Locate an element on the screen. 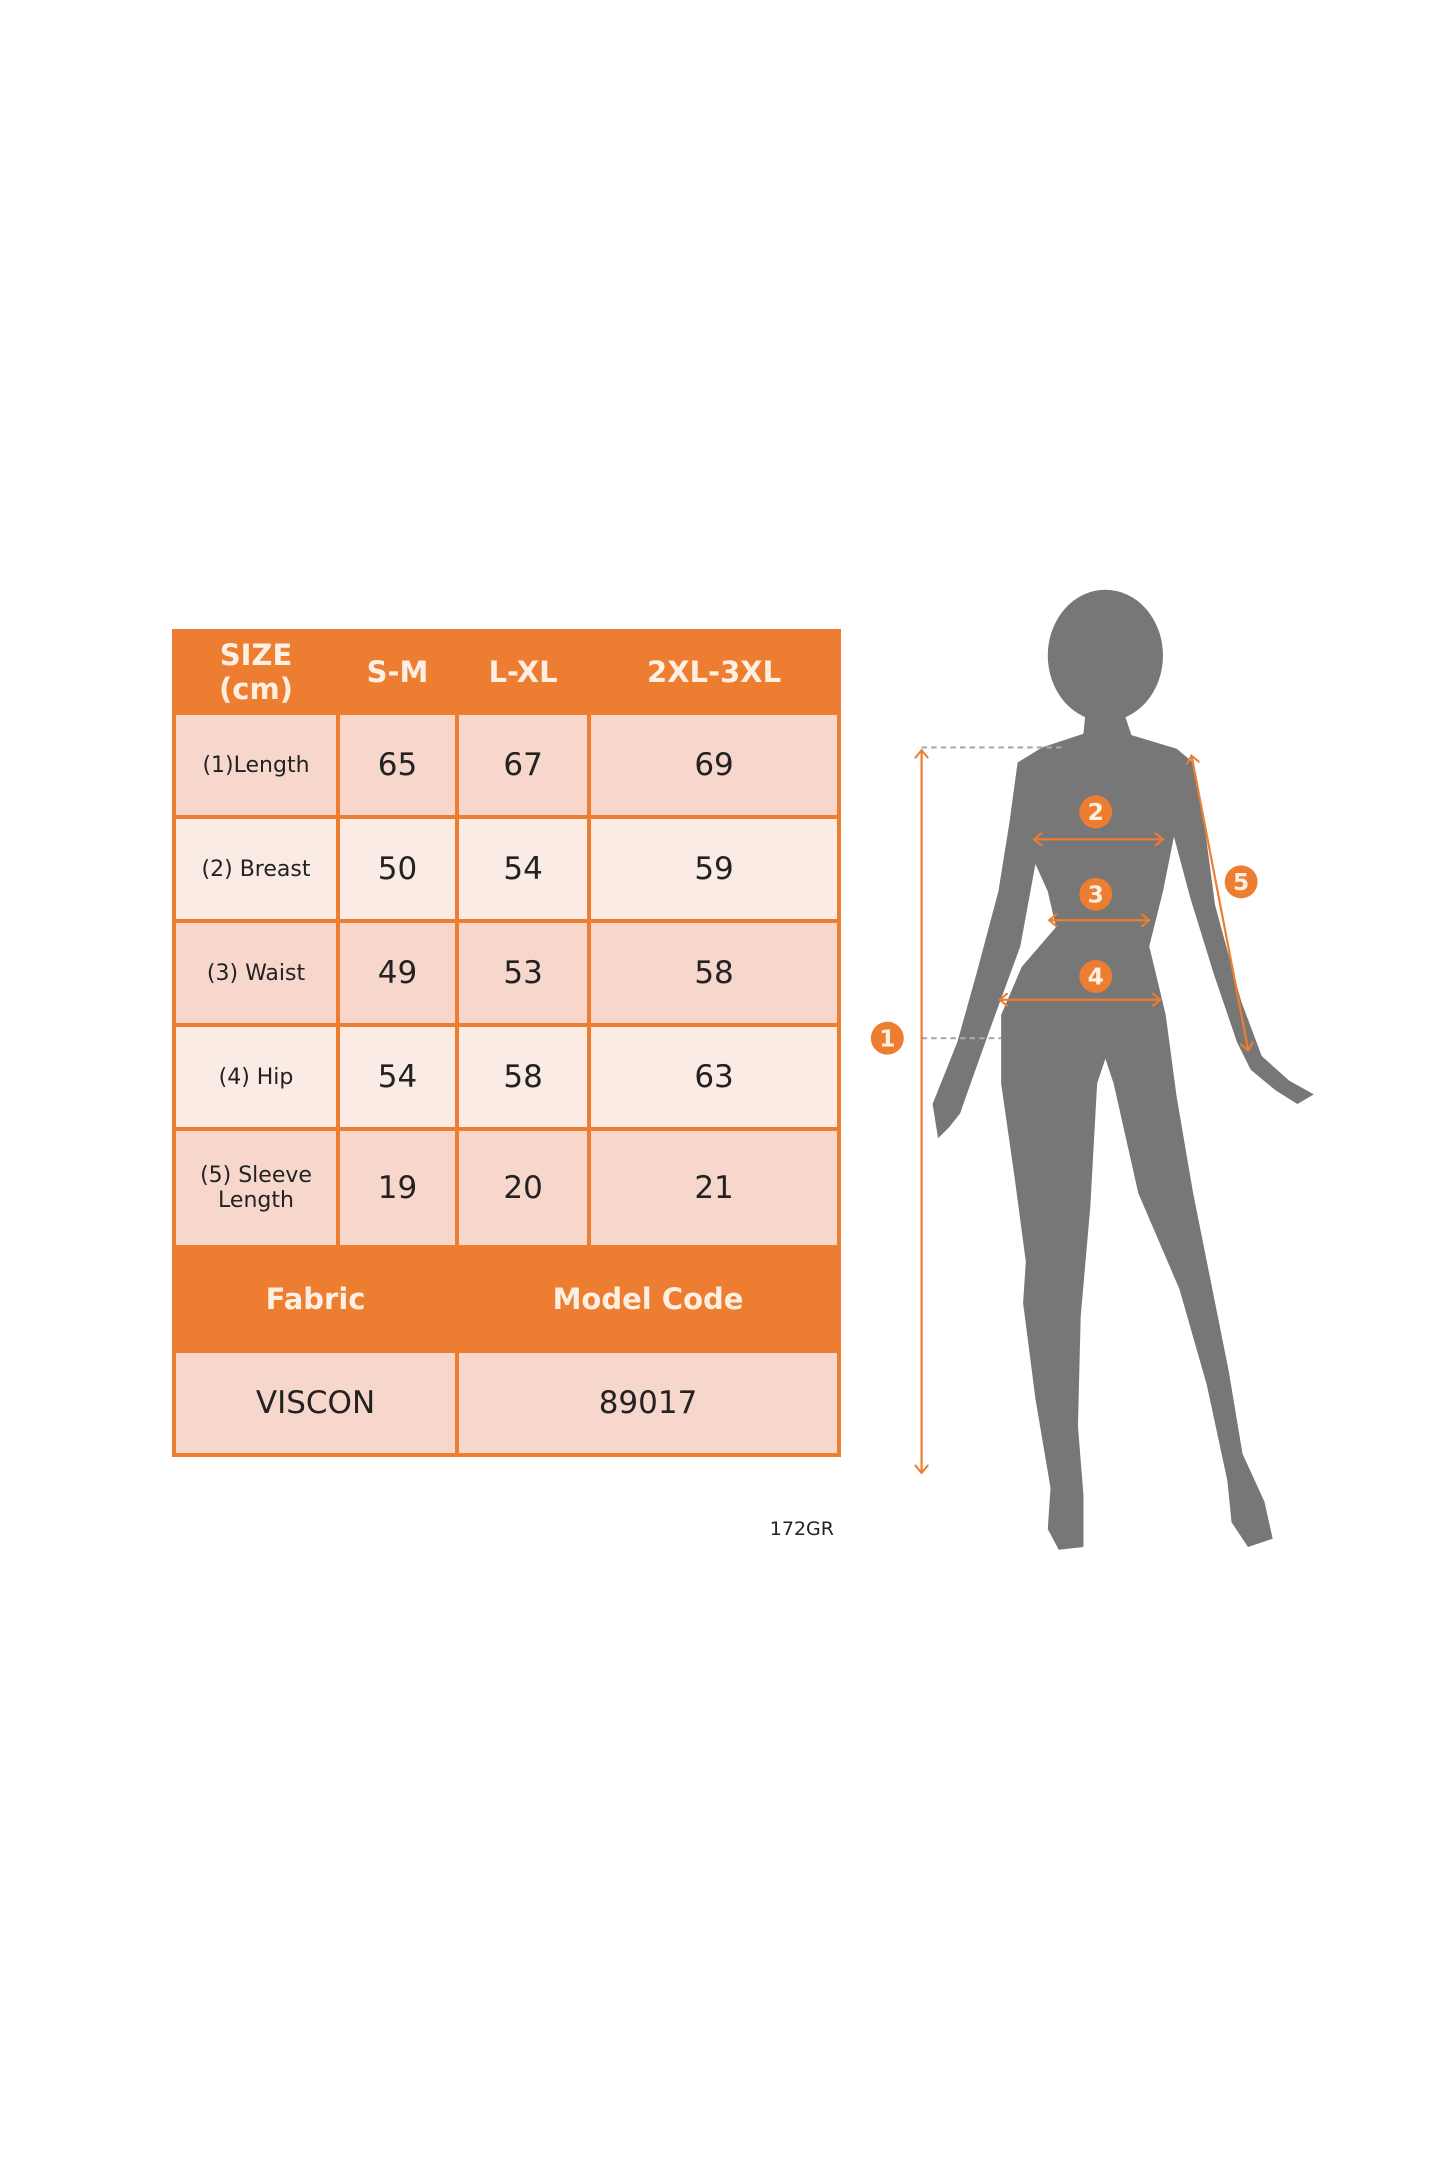 This screenshot has height=2160, width=1440. product-code-note: 172GR is located at coordinates (801, 1529).